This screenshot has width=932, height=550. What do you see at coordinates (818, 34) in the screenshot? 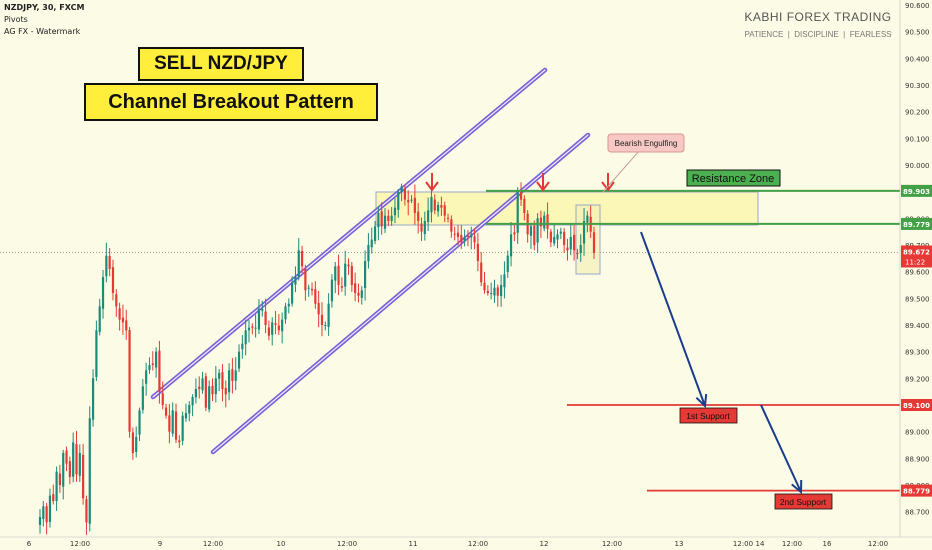
I see `brand-tagline: PATIENCE | DISCIPLINE | FEARLESS` at bounding box center [818, 34].